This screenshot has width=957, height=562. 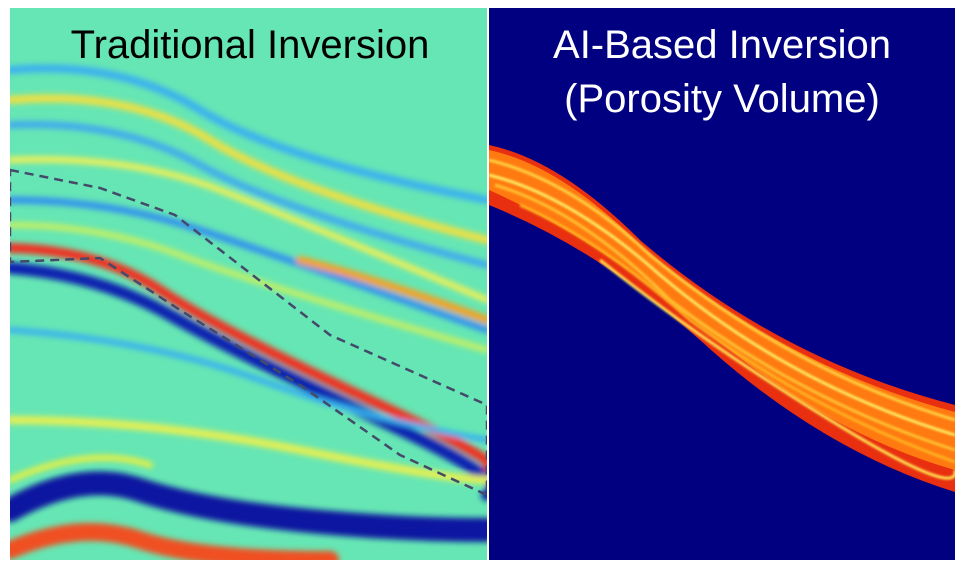 What do you see at coordinates (250, 45) in the screenshot?
I see `panel-title: Traditional Inversion` at bounding box center [250, 45].